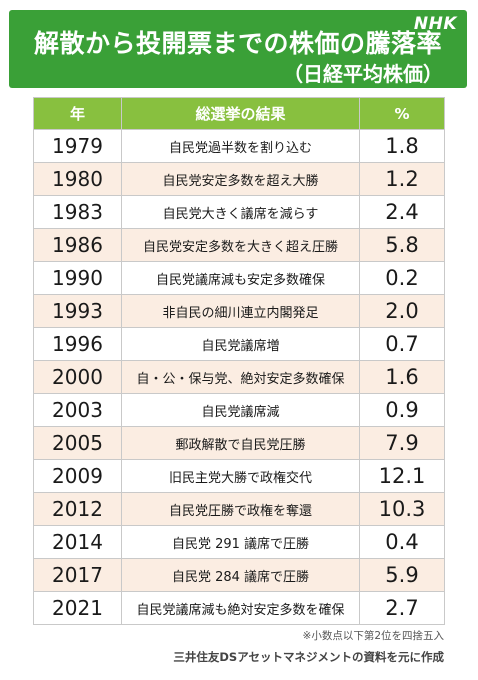  Describe the element at coordinates (77, 212) in the screenshot. I see `year-cell: 1983` at that location.